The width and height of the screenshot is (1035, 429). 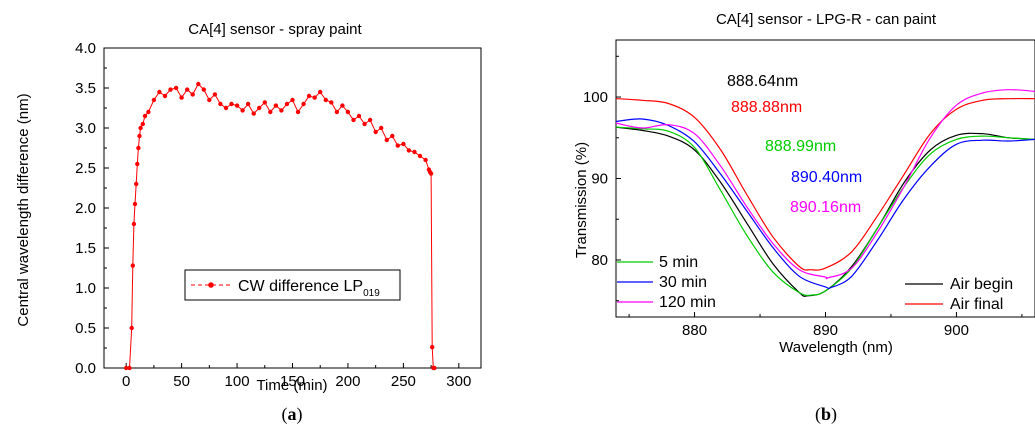 What do you see at coordinates (85, 288) in the screenshot?
I see `chart-a-y-tick-label: 1.0` at bounding box center [85, 288].